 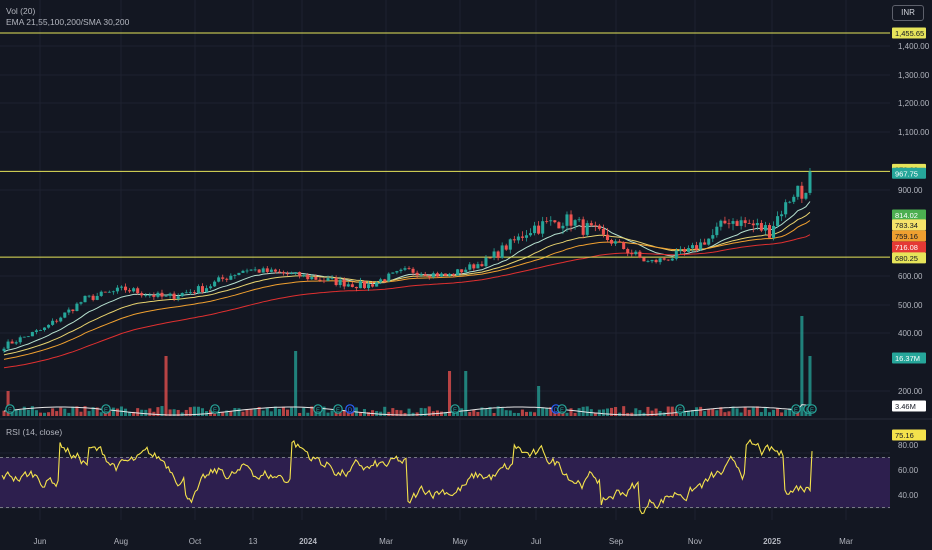 What do you see at coordinates (914, 103) in the screenshot?
I see `price-tick-label: 1,200.00` at bounding box center [914, 103].